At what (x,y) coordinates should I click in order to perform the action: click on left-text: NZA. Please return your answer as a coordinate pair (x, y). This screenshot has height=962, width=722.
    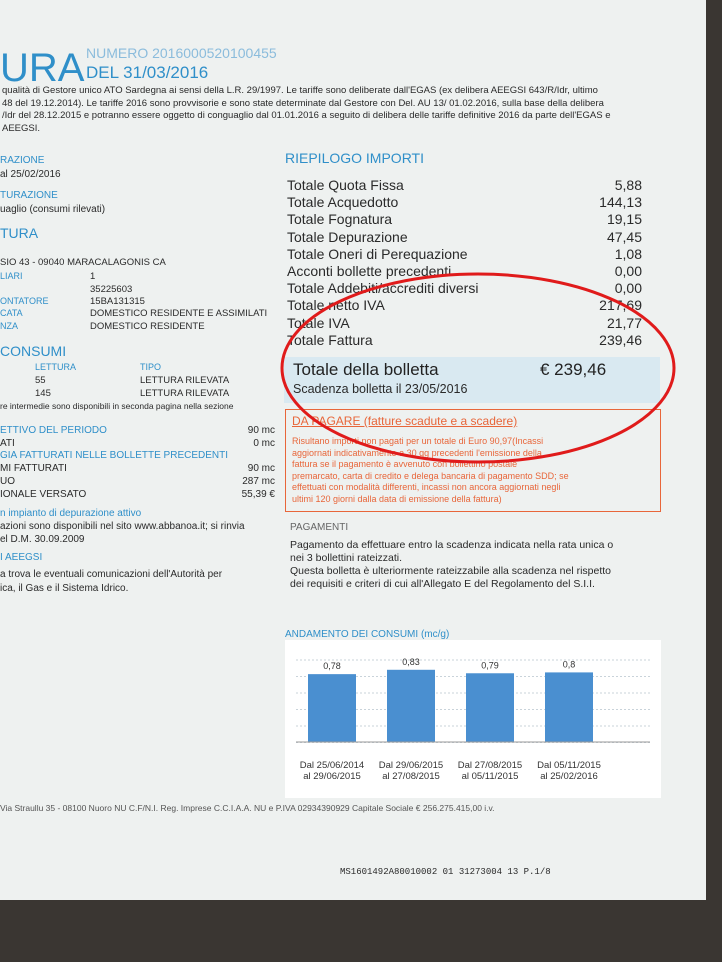
    Looking at the image, I should click on (9, 326).